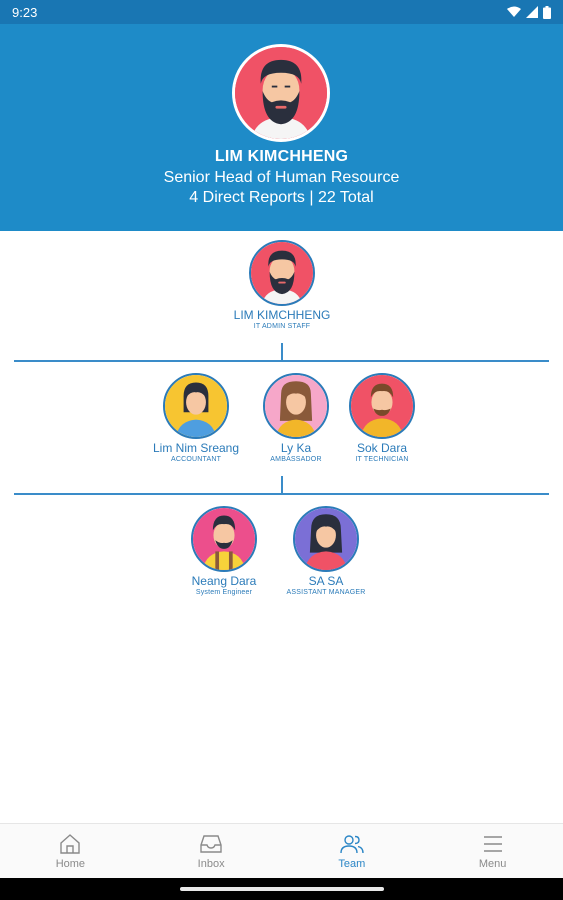  Describe the element at coordinates (382, 448) in the screenshot. I see `org-node-name: Sok Dara` at that location.